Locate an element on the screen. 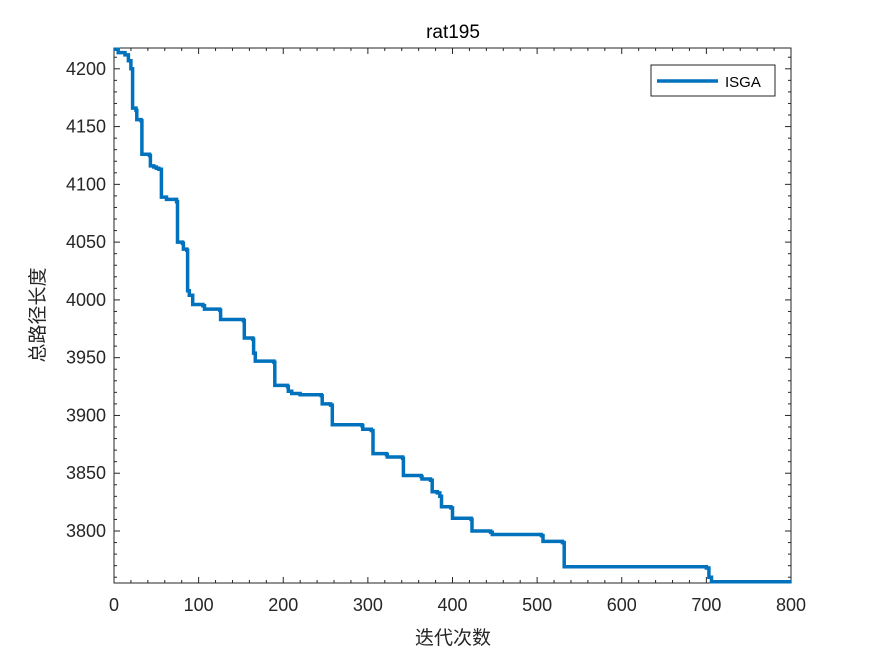 This screenshot has height=656, width=875. x-tick-label: 800 is located at coordinates (791, 605).